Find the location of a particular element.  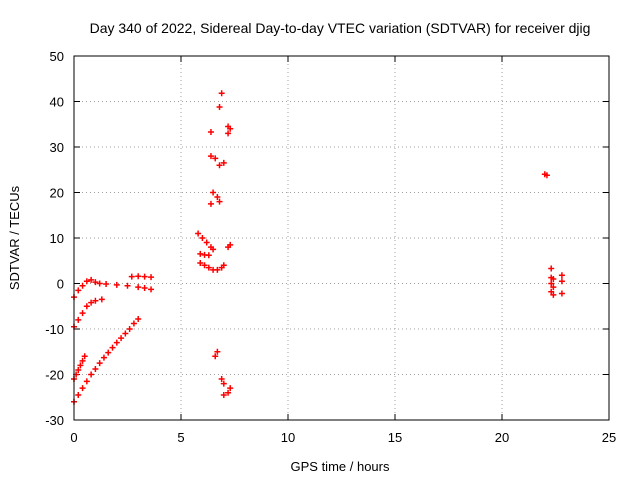

series-track-b is located at coordinates (141, 277).